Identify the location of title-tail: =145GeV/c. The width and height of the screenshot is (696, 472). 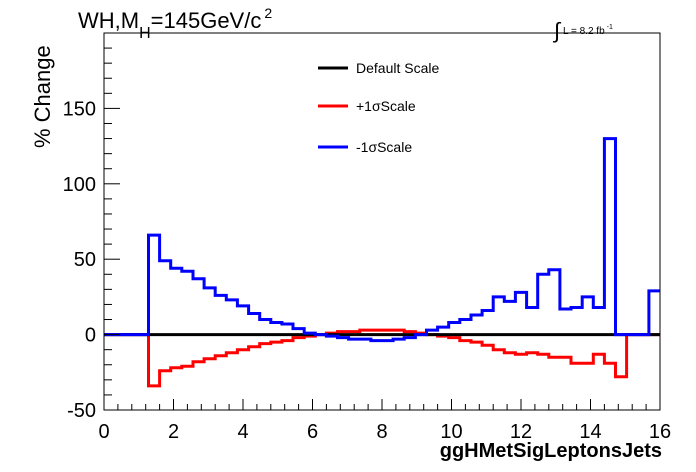
(206, 20).